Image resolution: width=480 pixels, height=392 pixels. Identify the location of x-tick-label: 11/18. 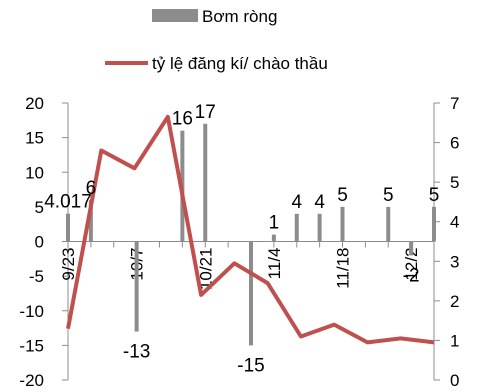
(343, 268).